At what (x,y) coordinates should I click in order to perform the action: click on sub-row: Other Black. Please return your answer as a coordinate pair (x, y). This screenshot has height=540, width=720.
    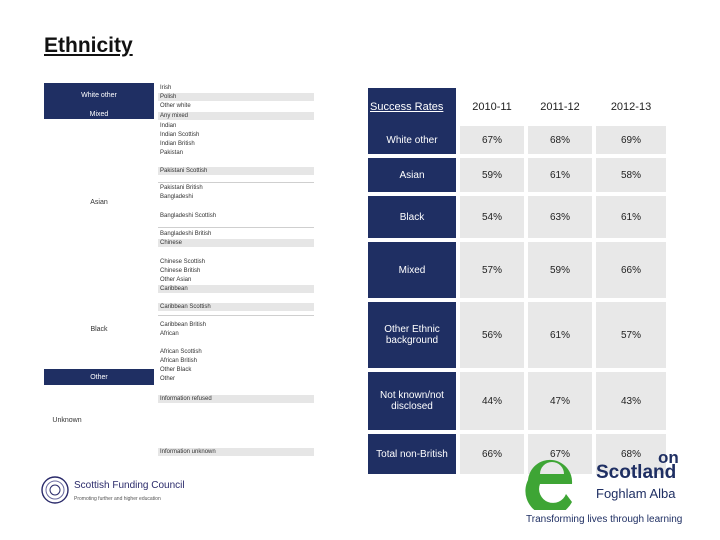
    Looking at the image, I should click on (176, 370).